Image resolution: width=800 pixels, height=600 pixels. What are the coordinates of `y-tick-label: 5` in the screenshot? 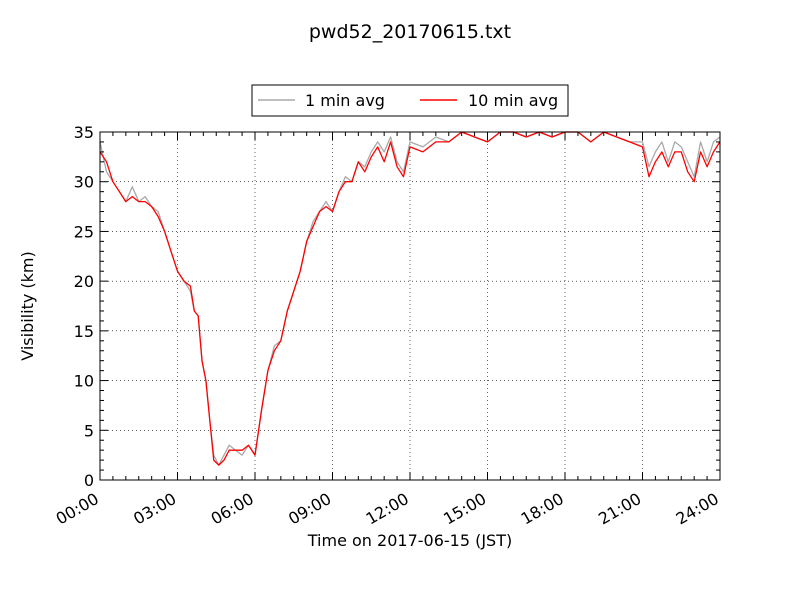 It's located at (89, 430).